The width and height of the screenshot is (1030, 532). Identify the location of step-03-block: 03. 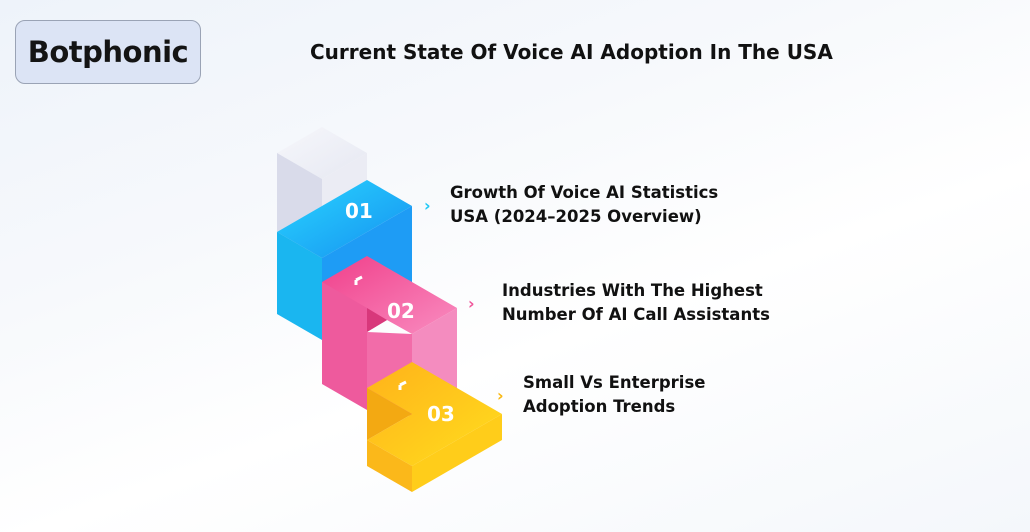
(434, 427).